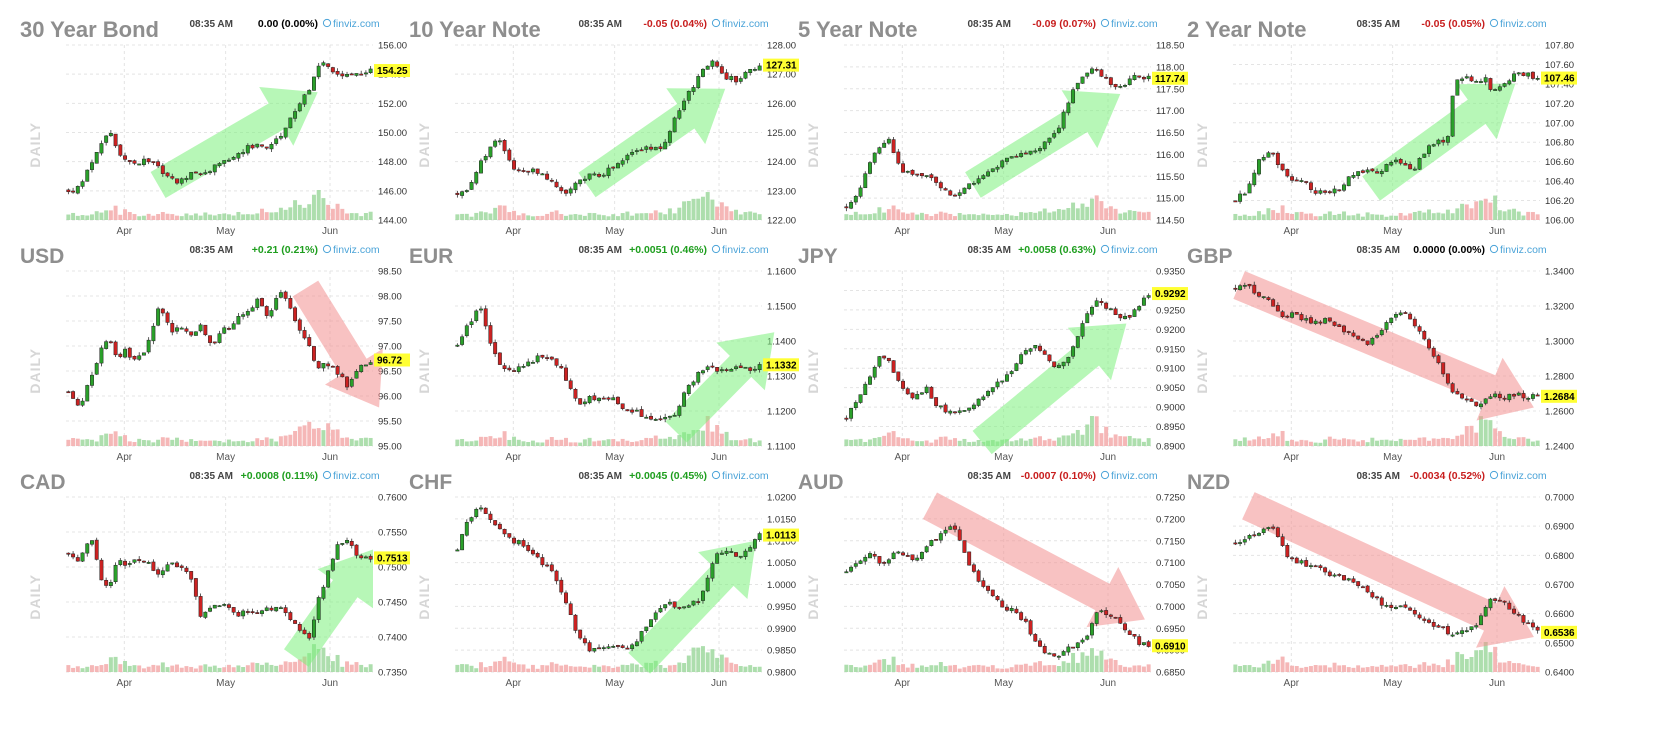 The image size is (1656, 733). What do you see at coordinates (1388, 570) in the screenshot?
I see `trend-arrow` at bounding box center [1388, 570].